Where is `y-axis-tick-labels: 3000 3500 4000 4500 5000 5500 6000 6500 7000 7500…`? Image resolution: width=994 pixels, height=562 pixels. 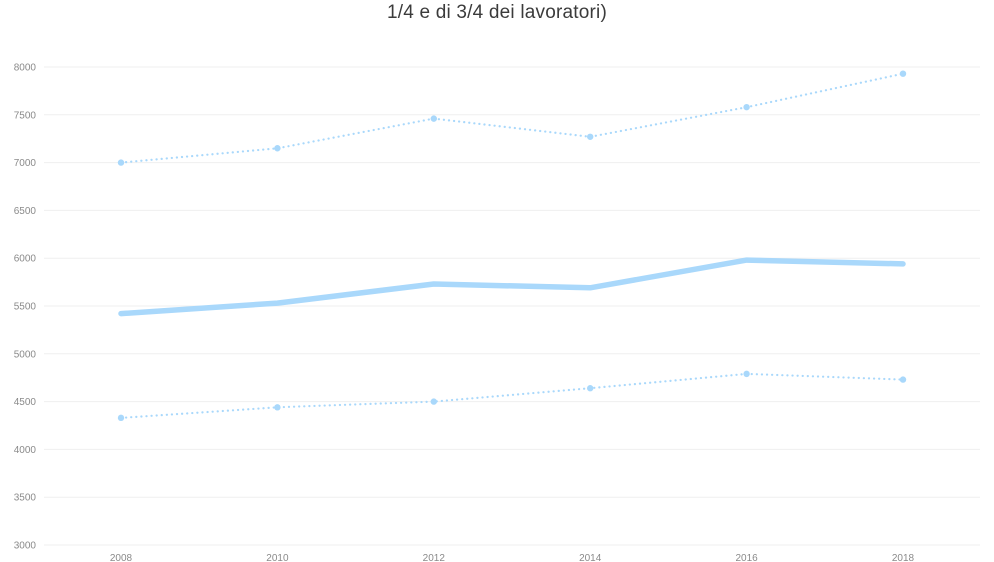
y-axis-tick-labels: 3000 3500 4000 4500 5000 5500 6000 6500 7000 7500… is located at coordinates (25, 307).